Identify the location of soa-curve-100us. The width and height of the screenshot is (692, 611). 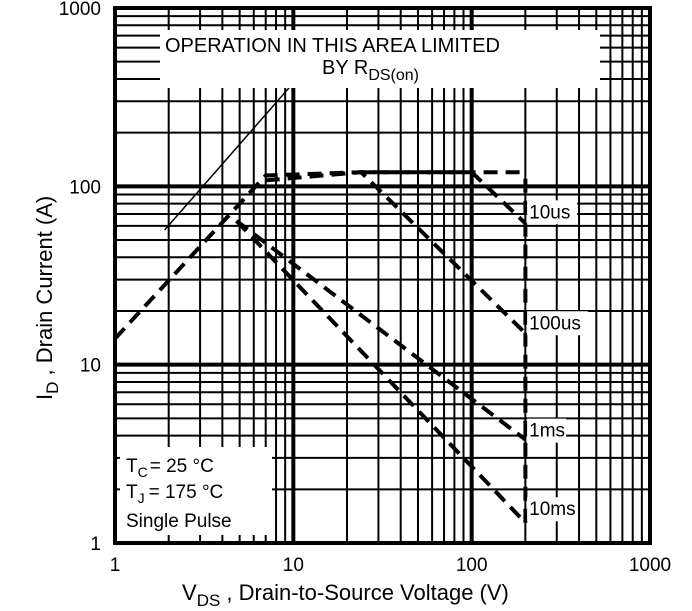
(396, 252).